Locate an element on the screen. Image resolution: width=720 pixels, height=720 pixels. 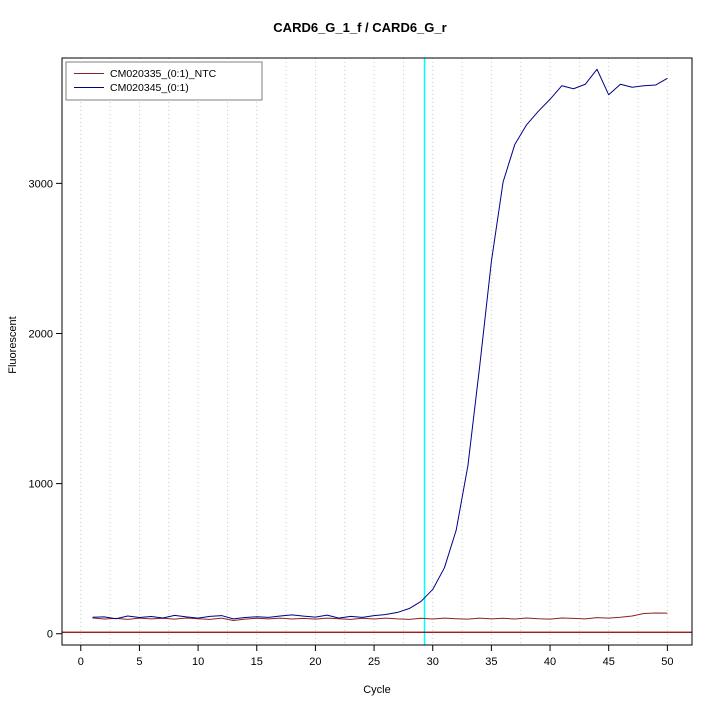
x-tick-label: 30 is located at coordinates (433, 662).